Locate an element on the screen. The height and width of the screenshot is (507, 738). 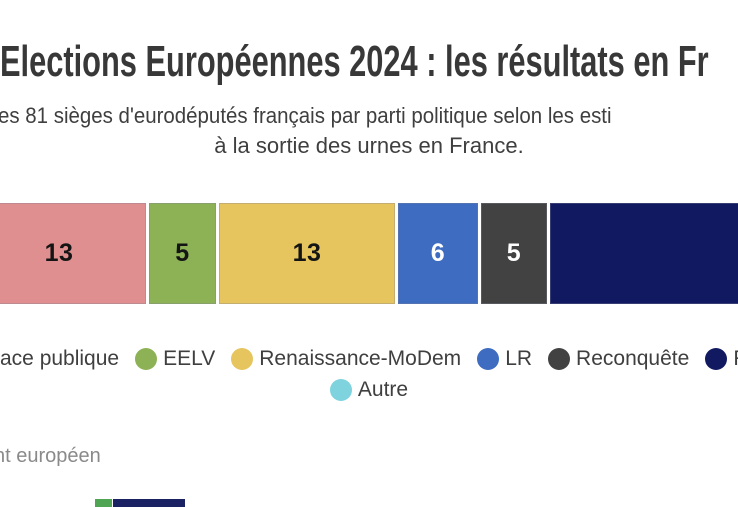
bar-segment-rassemblement is located at coordinates (644, 253).